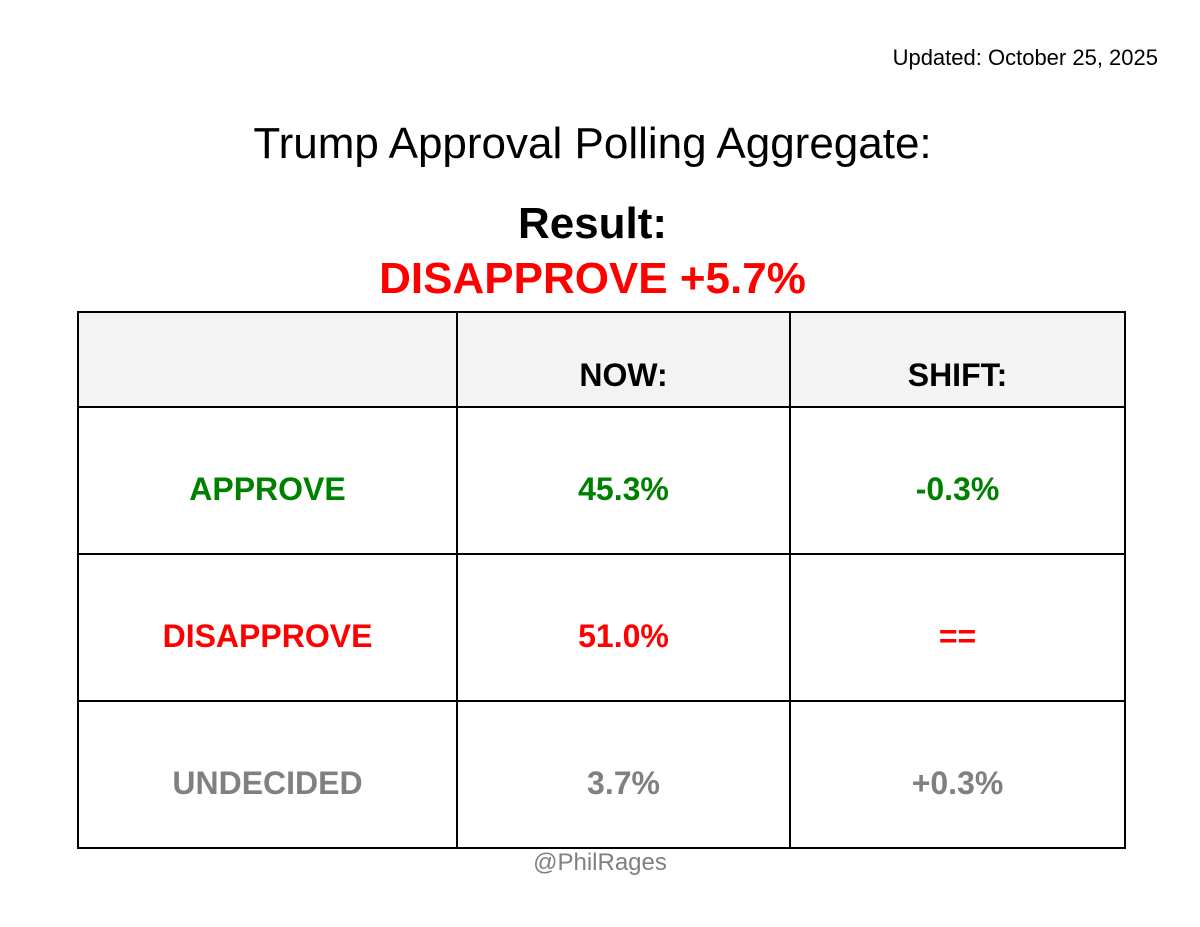  I want to click on approve-shift: -0.3%, so click(957, 480).